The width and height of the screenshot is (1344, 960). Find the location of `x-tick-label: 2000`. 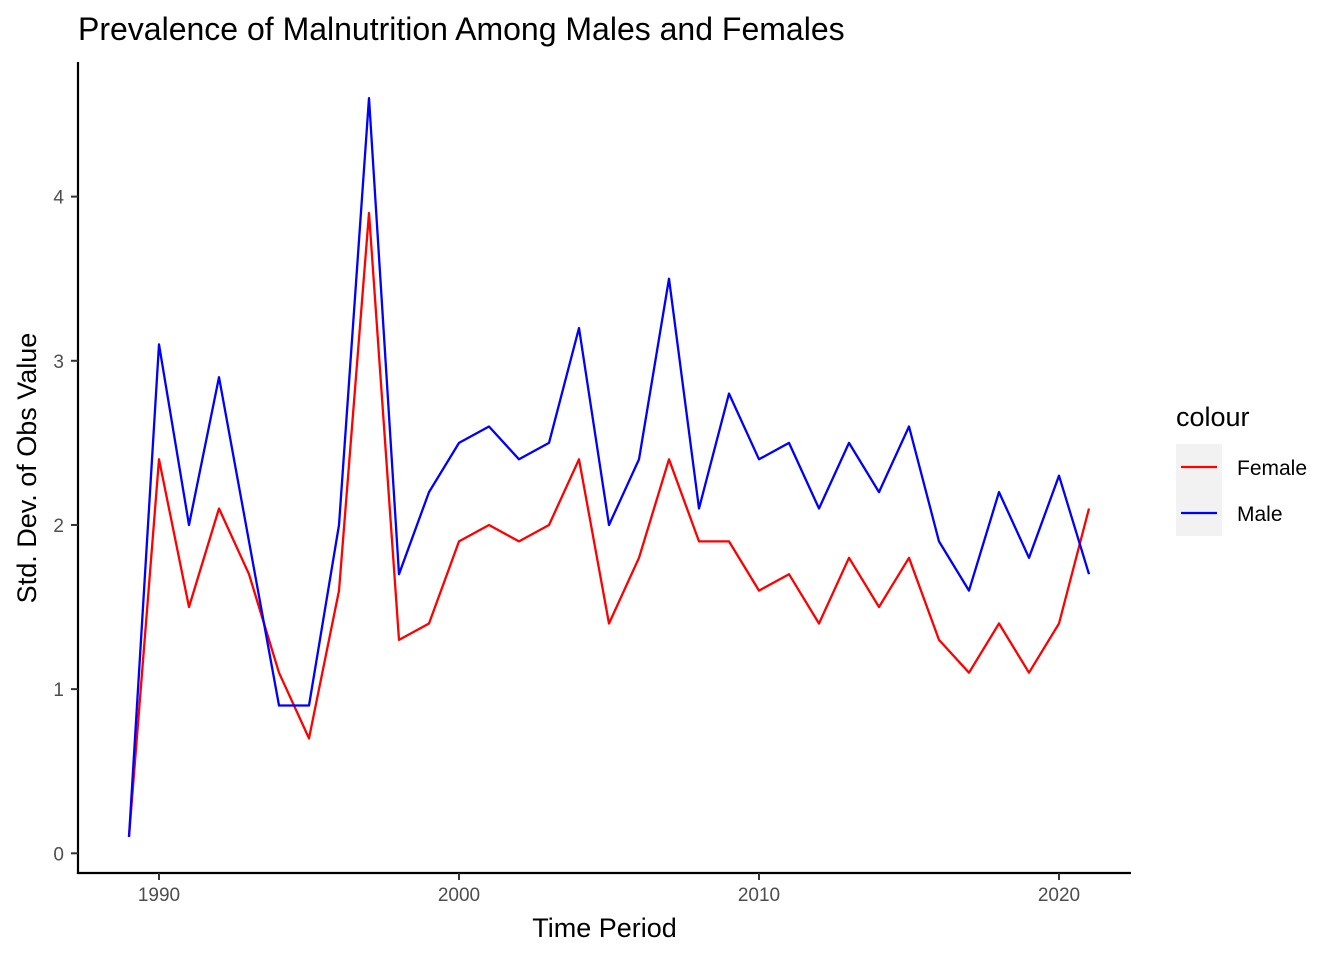

x-tick-label: 2000 is located at coordinates (459, 895).